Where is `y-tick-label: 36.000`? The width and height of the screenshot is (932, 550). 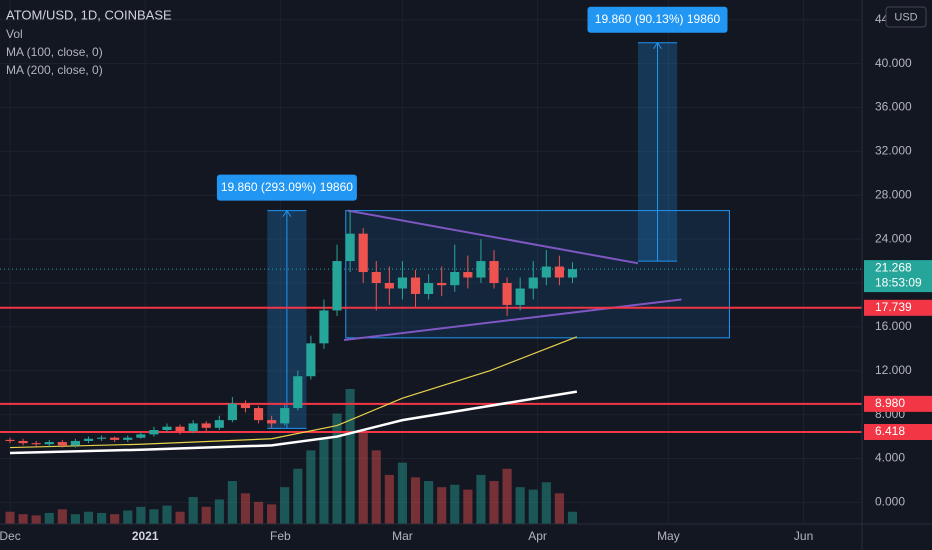 y-tick-label: 36.000 is located at coordinates (893, 107).